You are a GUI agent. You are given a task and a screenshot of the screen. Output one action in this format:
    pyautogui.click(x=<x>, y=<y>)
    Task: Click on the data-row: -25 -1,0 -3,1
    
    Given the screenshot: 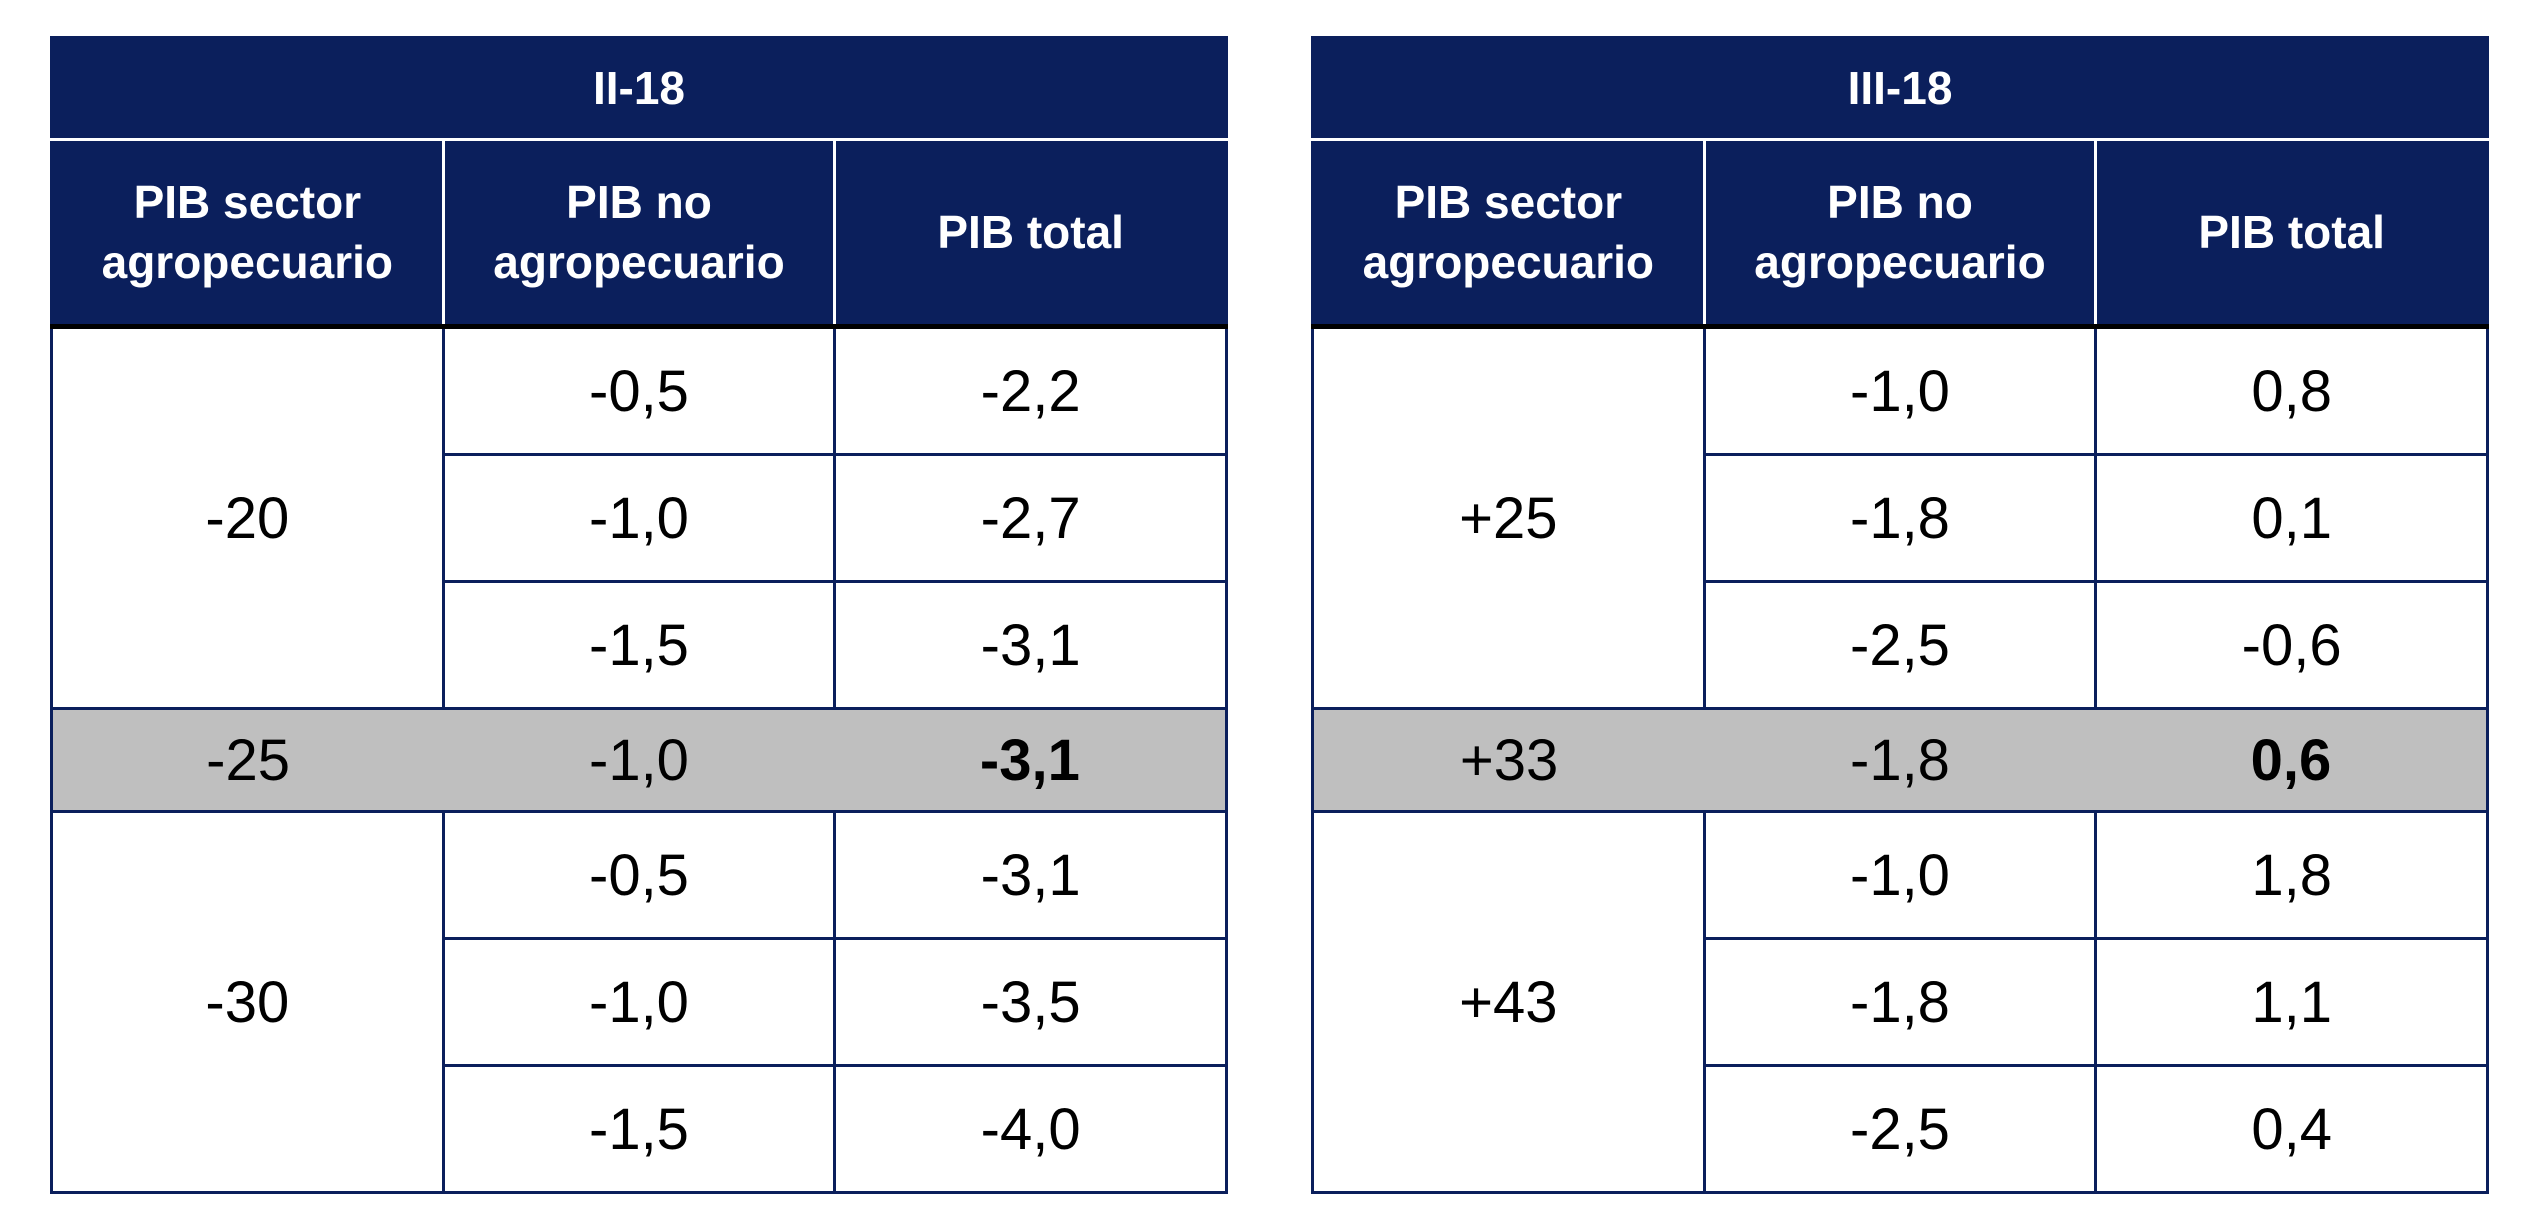 What is the action you would take?
    pyautogui.click(x=639, y=760)
    